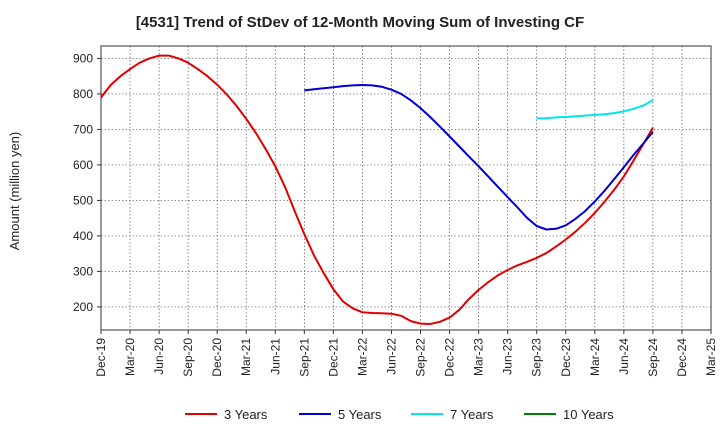 This screenshot has height=440, width=720. I want to click on x-tick-label: Mar-22, so click(362, 357).